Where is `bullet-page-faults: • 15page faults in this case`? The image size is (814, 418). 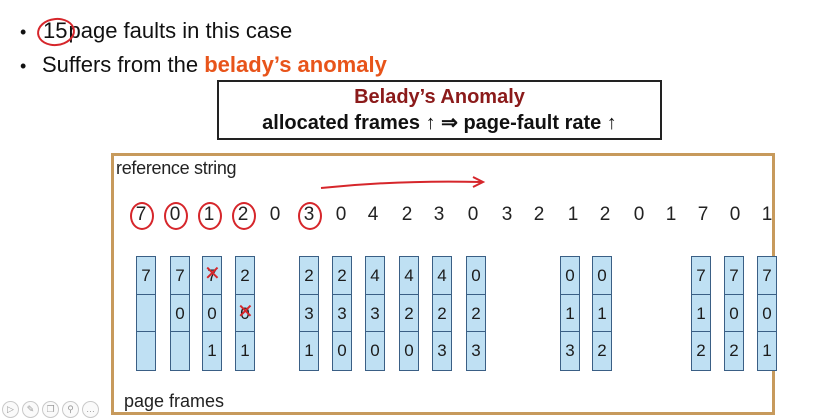 bullet-page-faults: • 15page faults in this case is located at coordinates (410, 31).